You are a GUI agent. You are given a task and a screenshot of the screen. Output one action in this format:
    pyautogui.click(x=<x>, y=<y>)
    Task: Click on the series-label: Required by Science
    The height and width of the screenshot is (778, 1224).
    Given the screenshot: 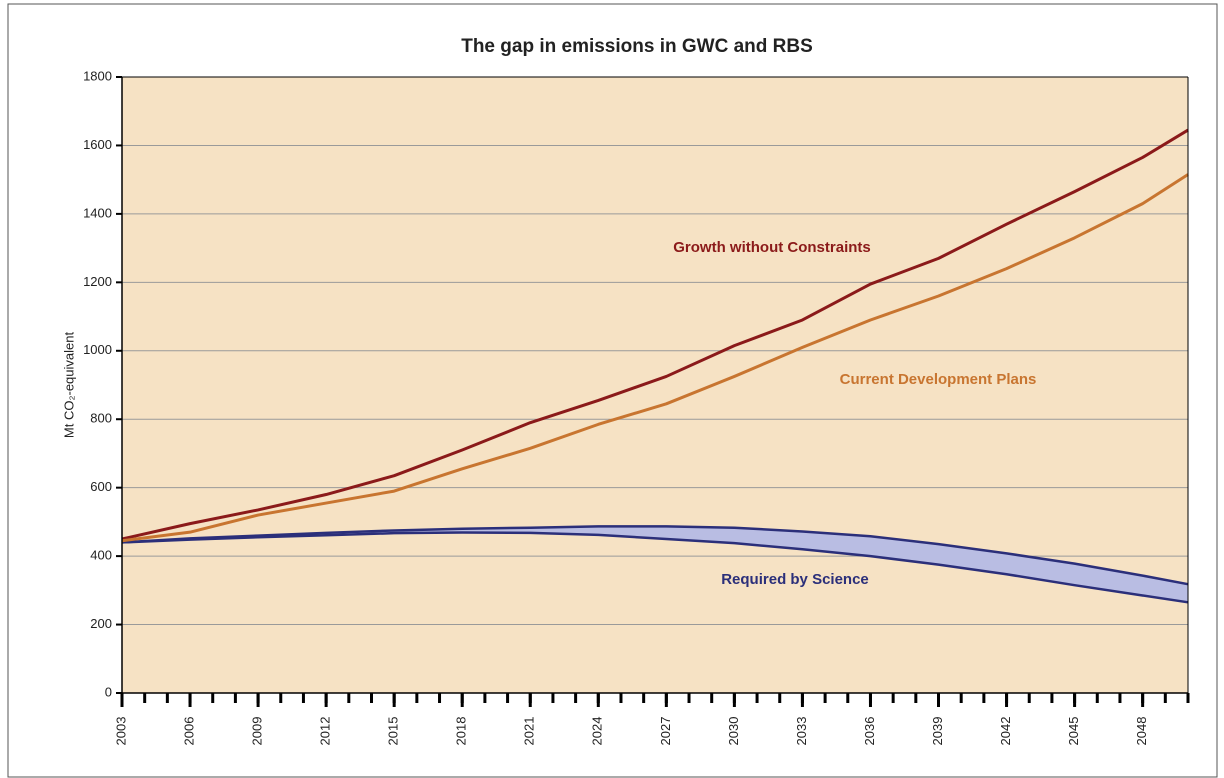 What is the action you would take?
    pyautogui.click(x=795, y=579)
    